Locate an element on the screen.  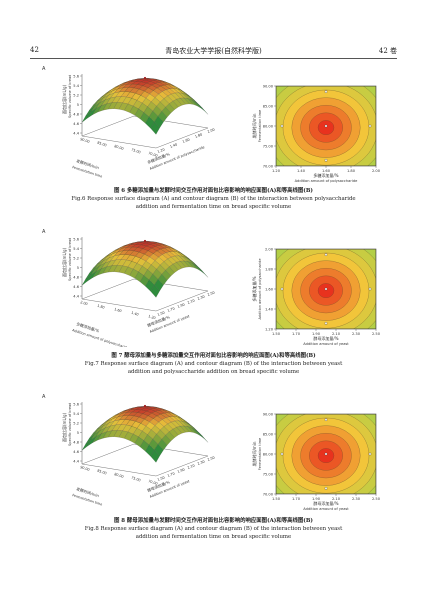
y-axis-label-en: Addition amount of polysaccharide is located at coordinates (260, 288).